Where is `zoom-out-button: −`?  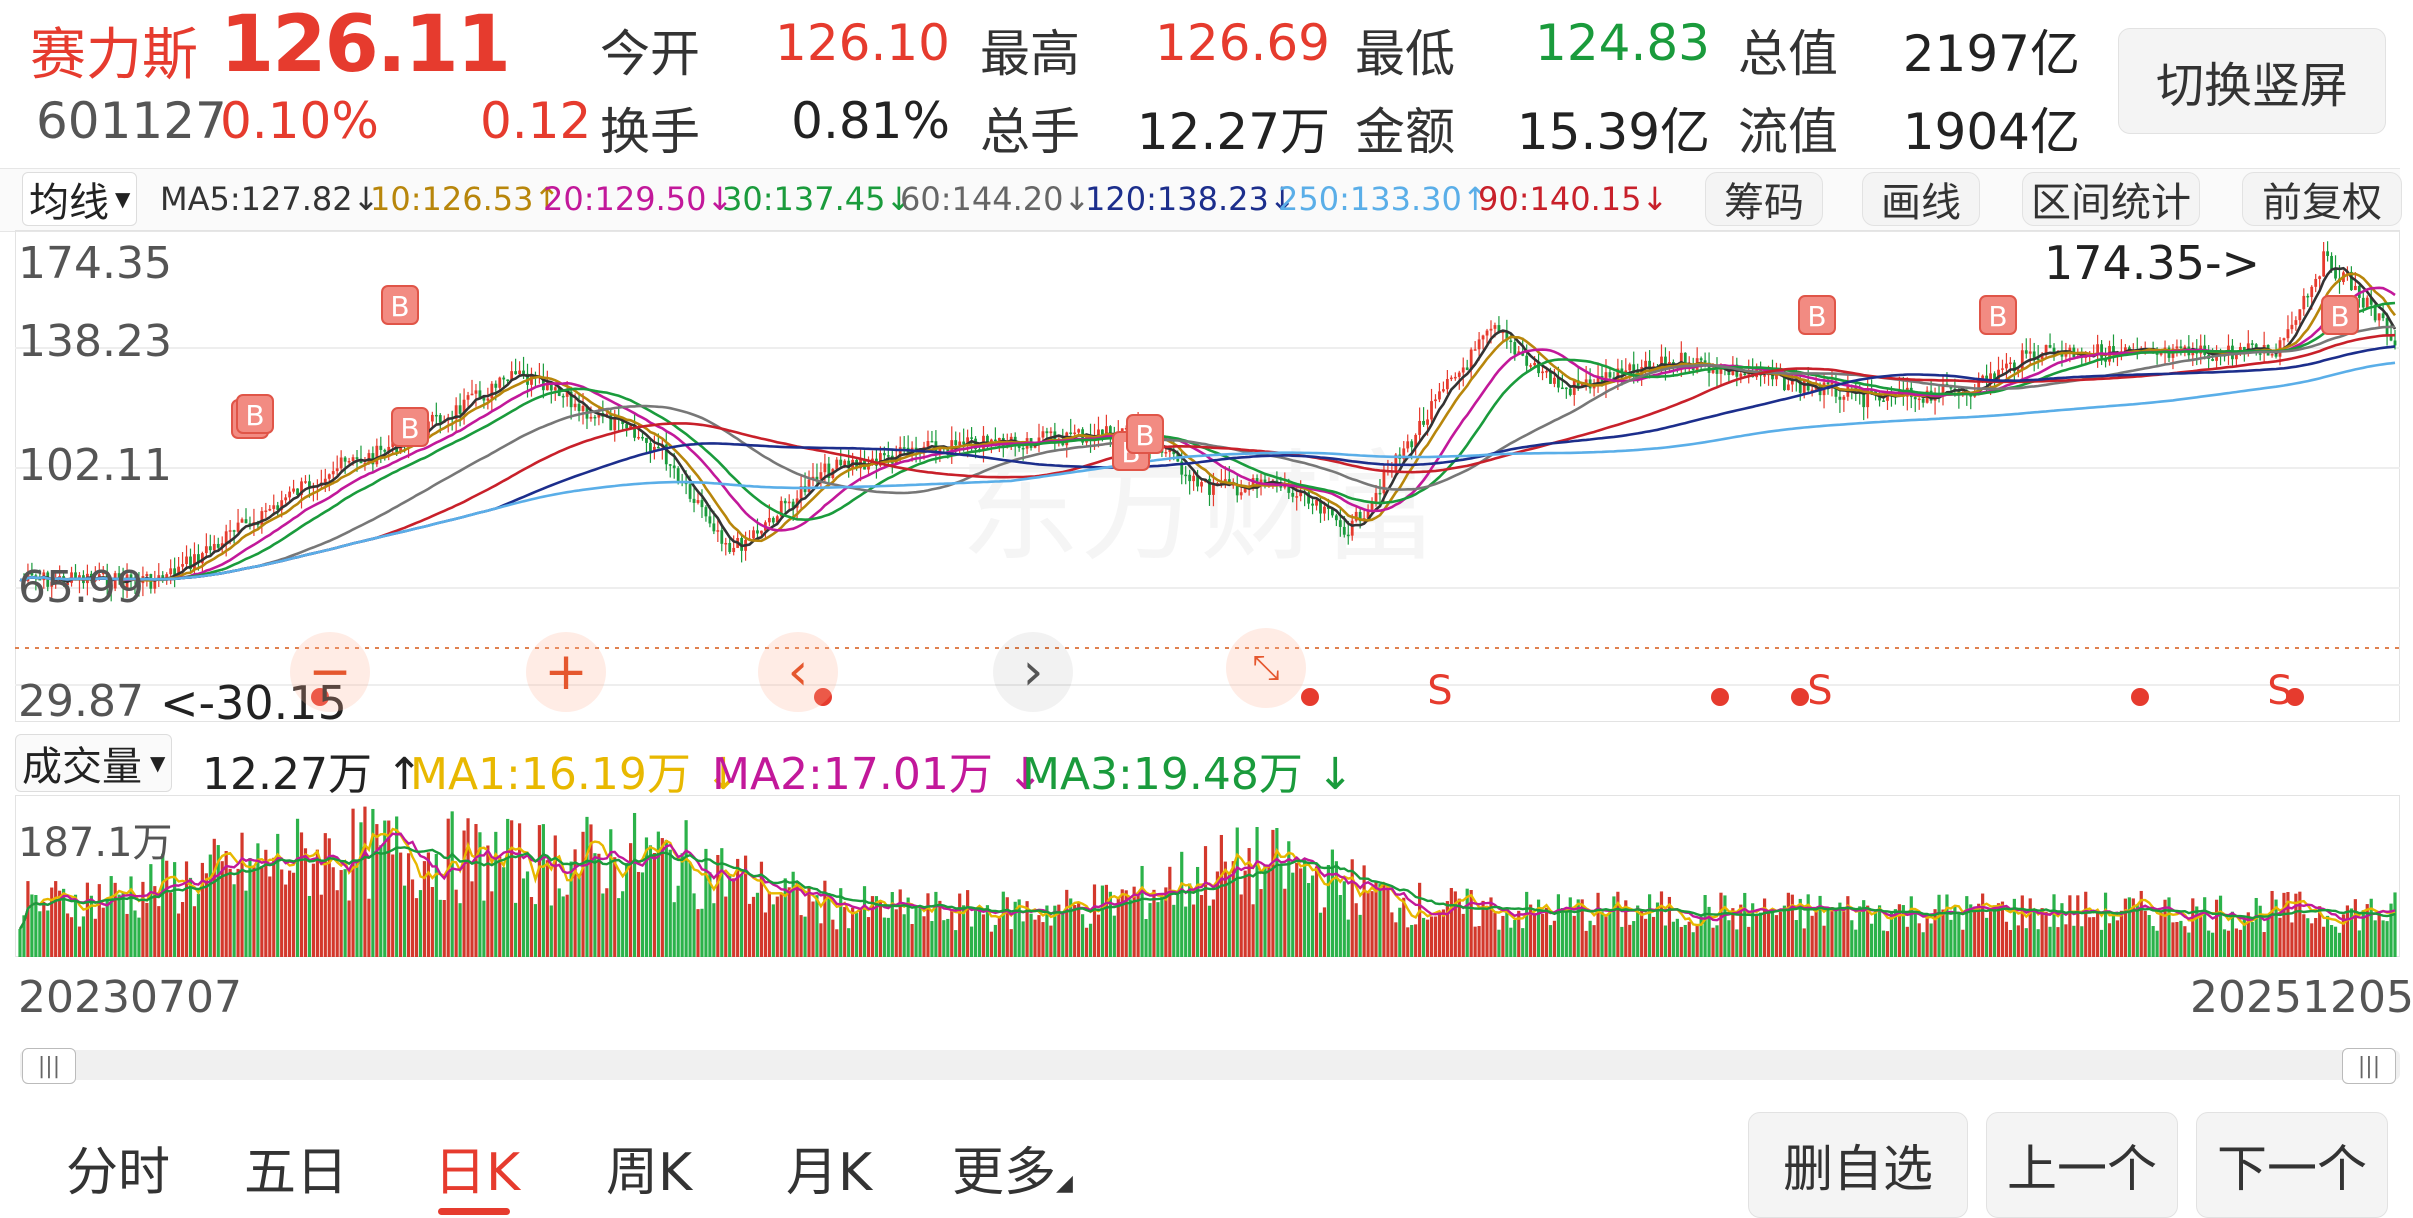 zoom-out-button: − is located at coordinates (330, 672).